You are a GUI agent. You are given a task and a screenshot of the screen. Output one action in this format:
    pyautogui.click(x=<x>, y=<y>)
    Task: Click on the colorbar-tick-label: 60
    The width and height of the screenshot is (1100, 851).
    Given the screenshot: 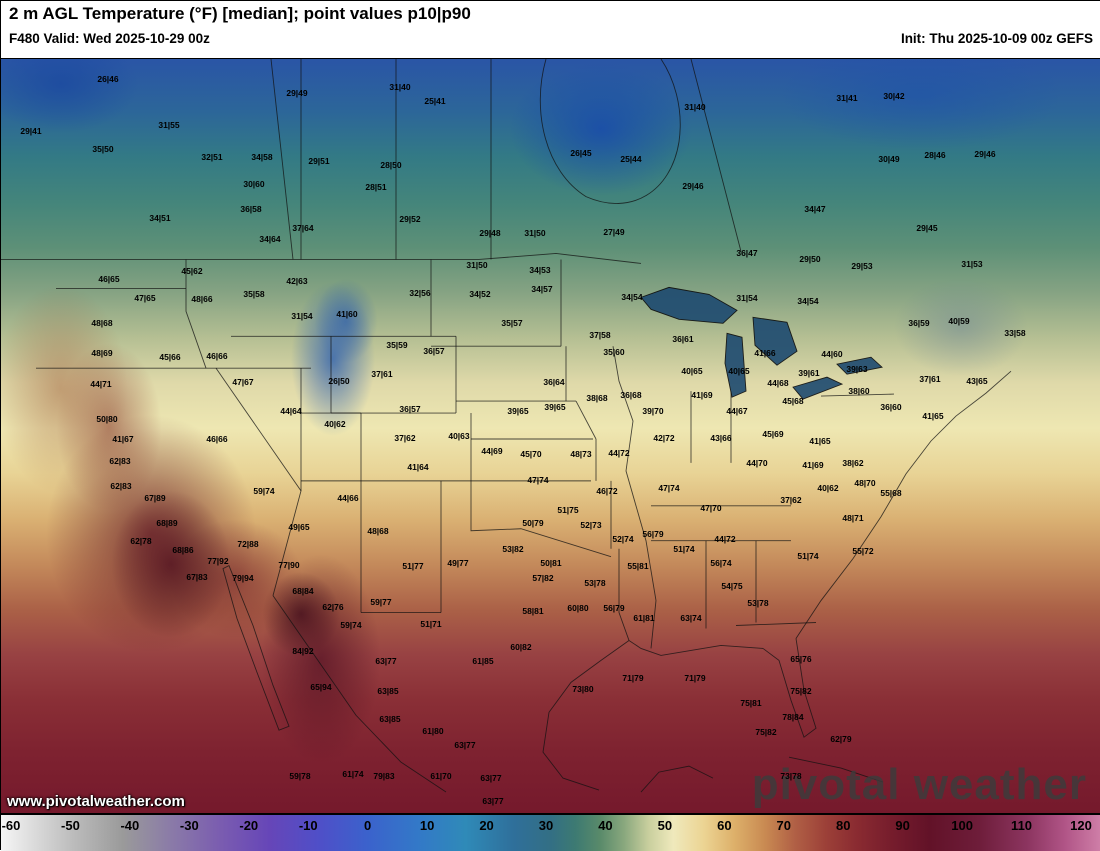 What is the action you would take?
    pyautogui.click(x=724, y=825)
    